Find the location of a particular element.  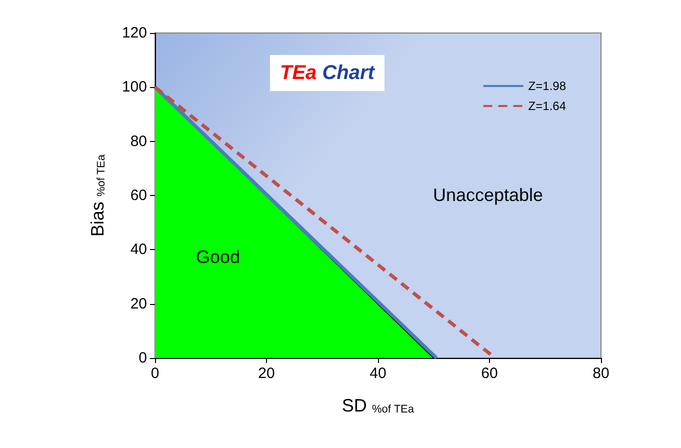

legend-label: Z=1.98 is located at coordinates (547, 86).